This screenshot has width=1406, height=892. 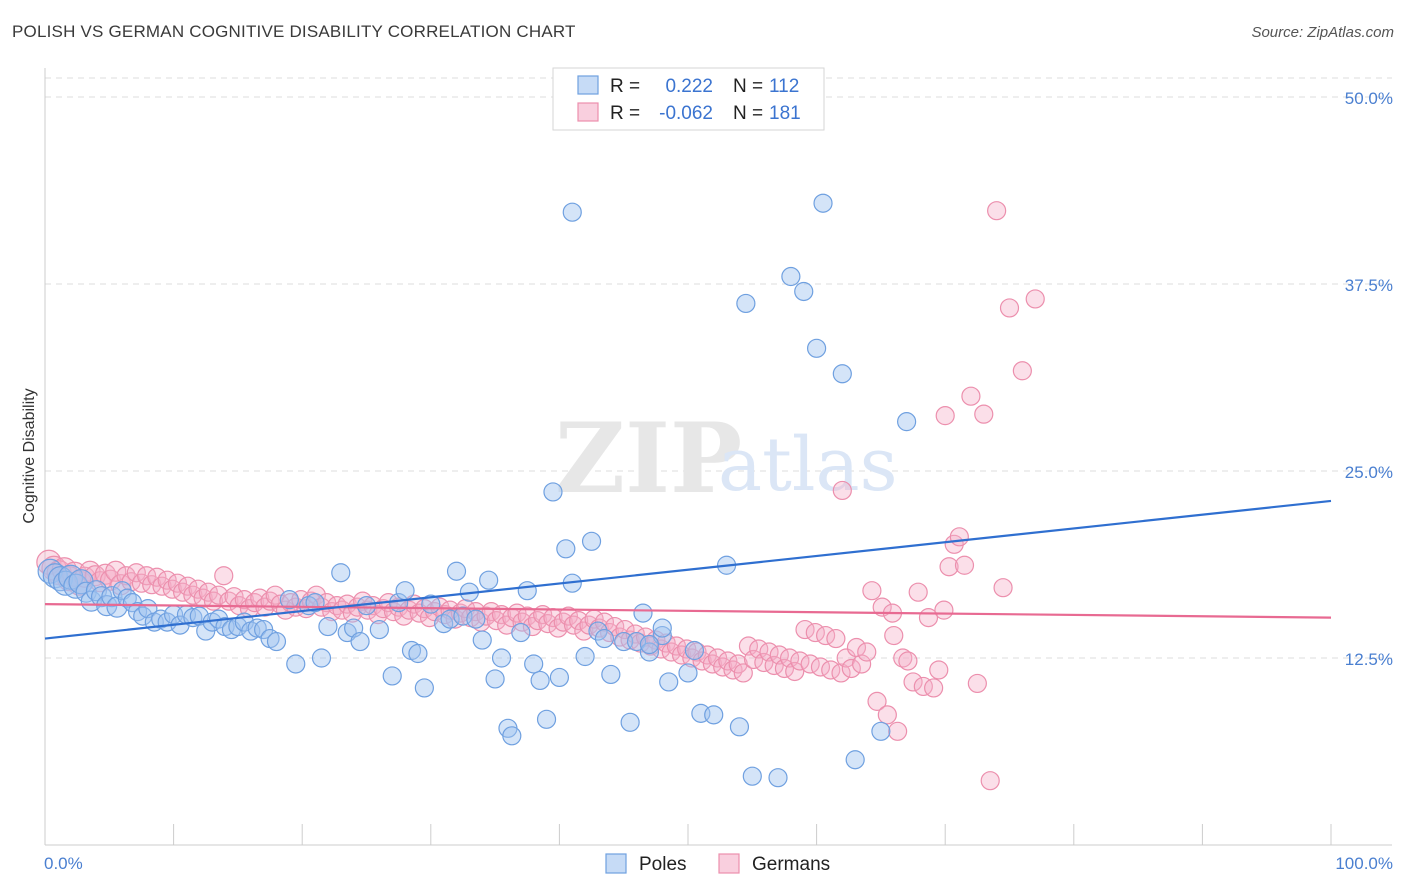 I want to click on x-tick-label: 100.0%, so click(x=1364, y=863).